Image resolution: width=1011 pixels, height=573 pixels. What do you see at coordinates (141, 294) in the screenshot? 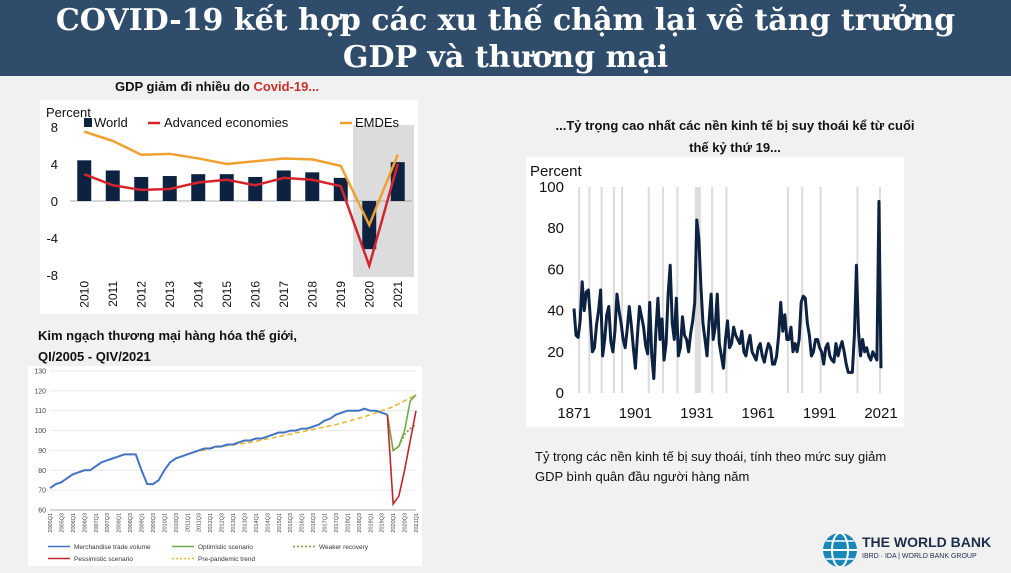
I see `x-tick-label: 2012` at bounding box center [141, 294].